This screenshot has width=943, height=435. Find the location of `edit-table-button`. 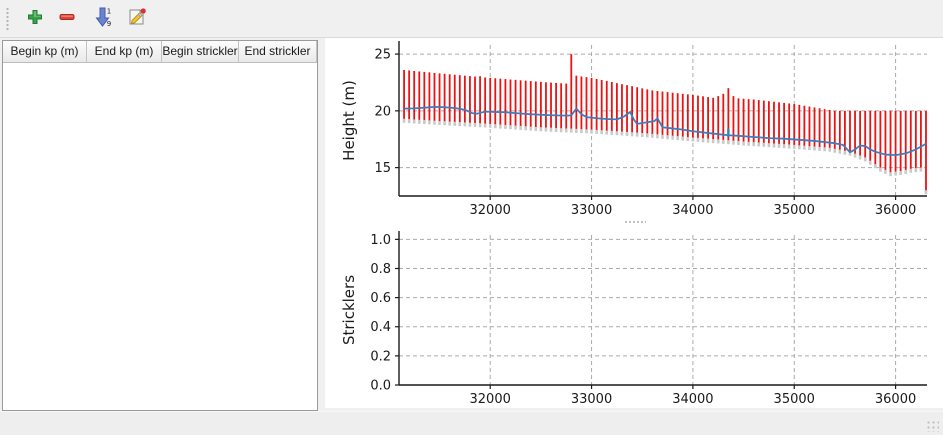

edit-table-button is located at coordinates (137, 19).